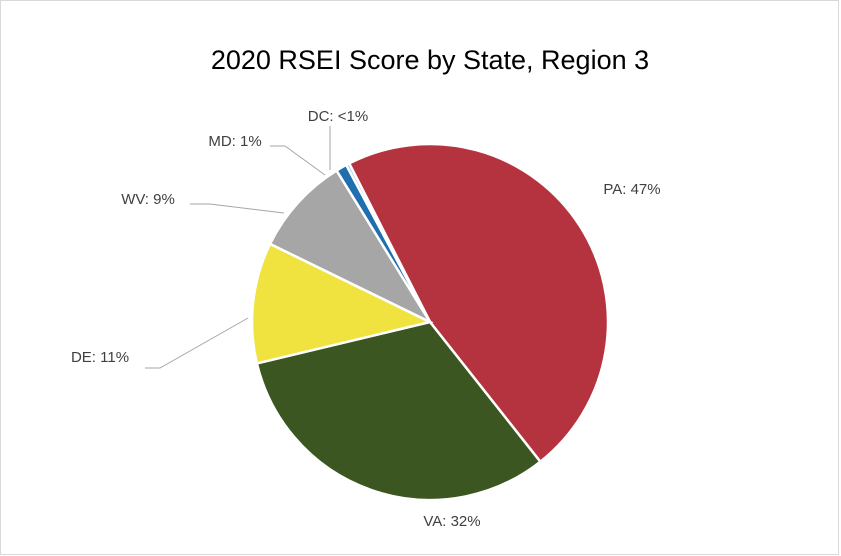  Describe the element at coordinates (451, 521) in the screenshot. I see `data-label: VA: 32%` at that location.